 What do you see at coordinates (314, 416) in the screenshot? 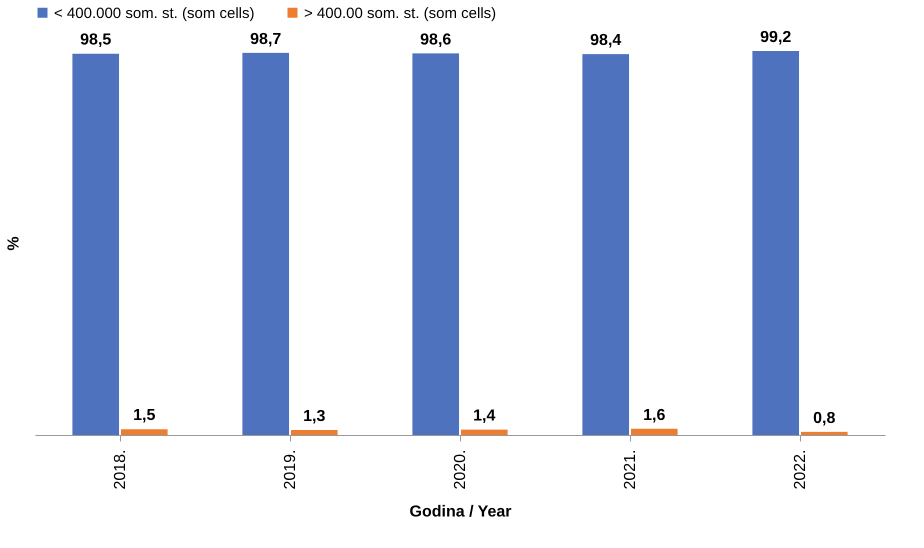
I see `data-label: 1,3` at bounding box center [314, 416].